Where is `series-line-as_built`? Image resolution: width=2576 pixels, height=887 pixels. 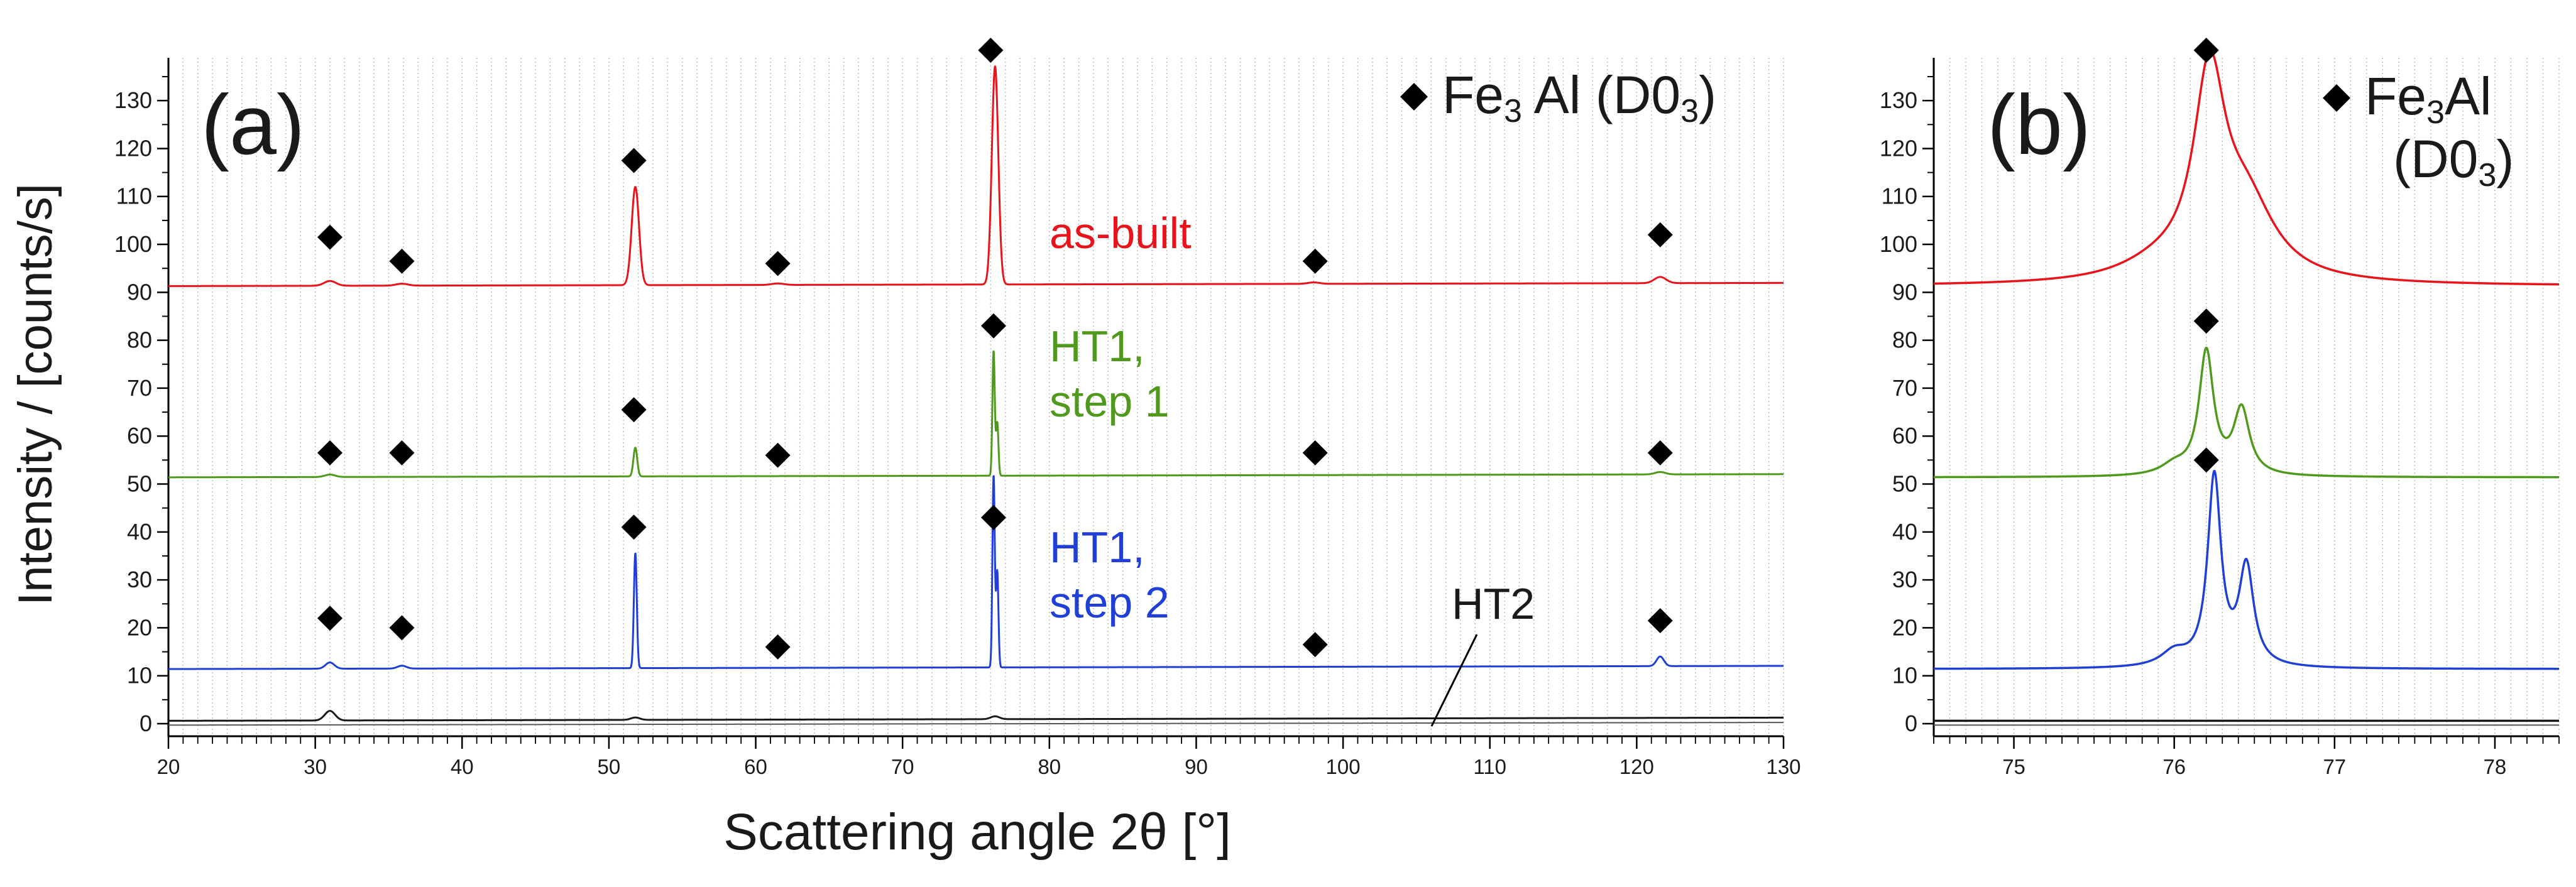 series-line-as_built is located at coordinates (2246, 167).